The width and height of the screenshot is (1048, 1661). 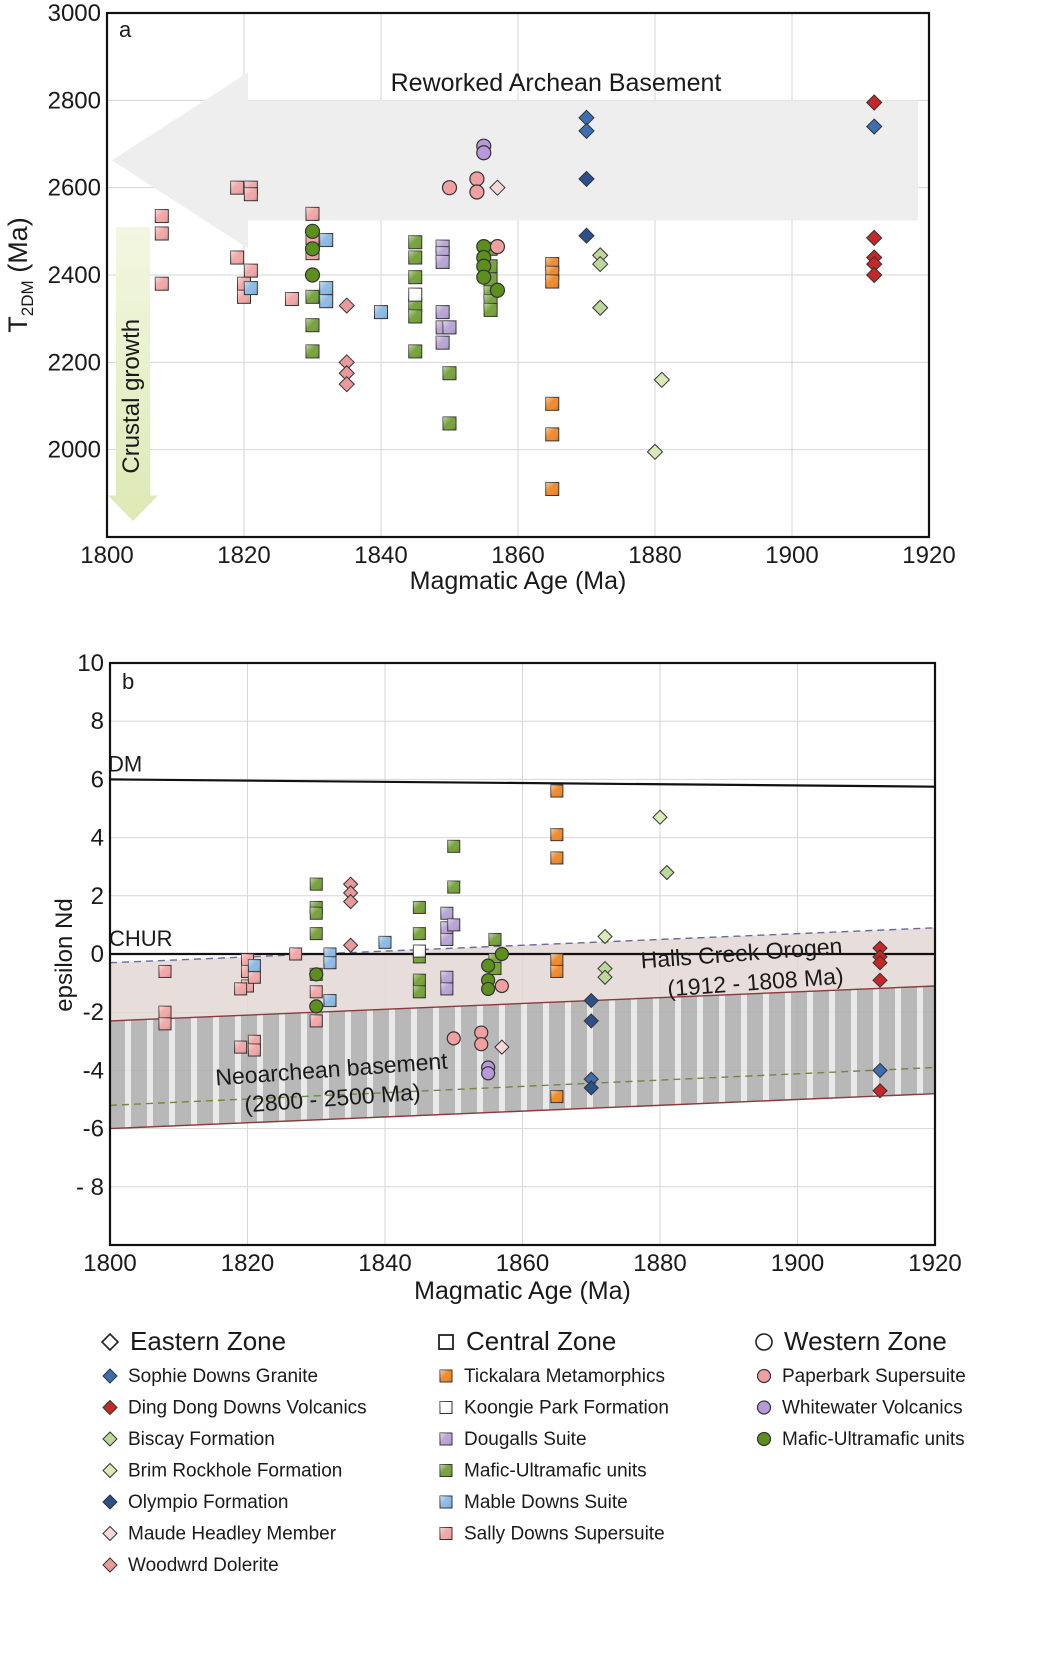 I want to click on legend-header-circle-icon, so click(x=764, y=1342).